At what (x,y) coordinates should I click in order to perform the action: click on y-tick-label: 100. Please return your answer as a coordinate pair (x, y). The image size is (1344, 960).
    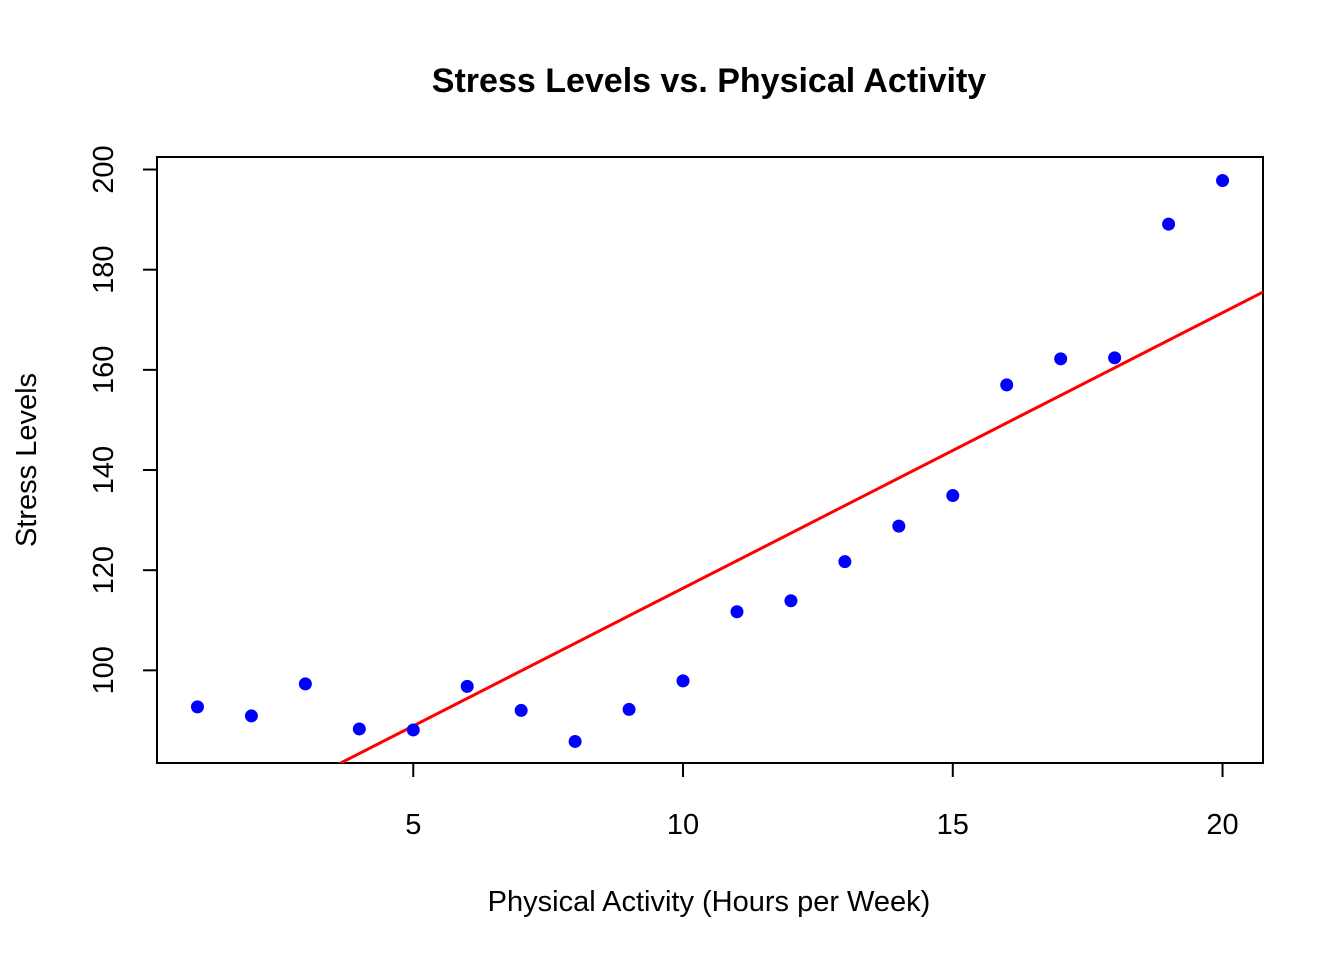
    Looking at the image, I should click on (104, 670).